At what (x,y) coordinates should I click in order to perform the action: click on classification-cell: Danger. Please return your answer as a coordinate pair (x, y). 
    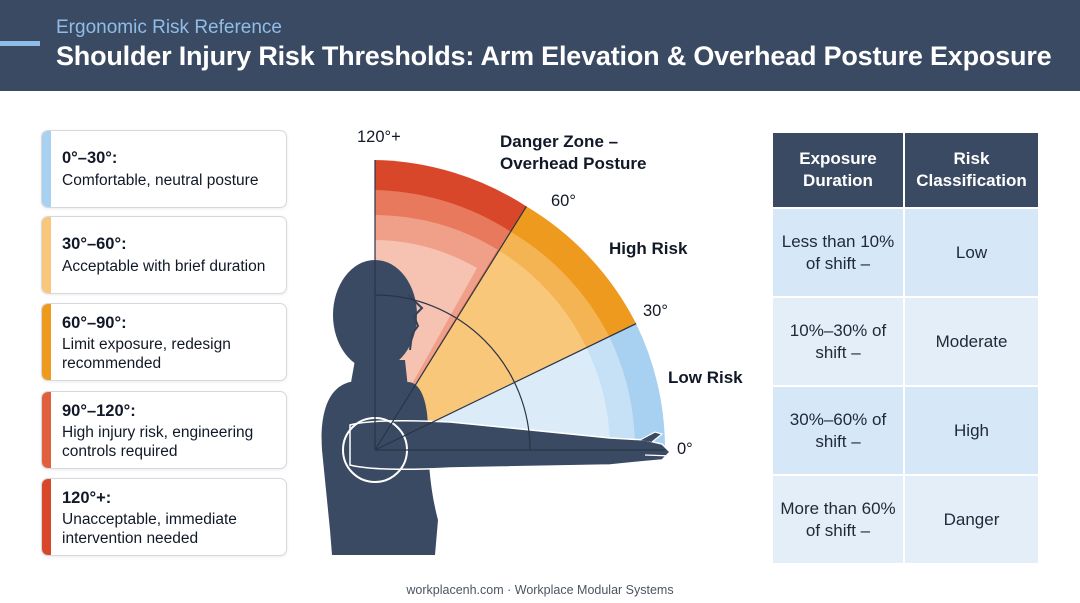
    Looking at the image, I should click on (971, 519).